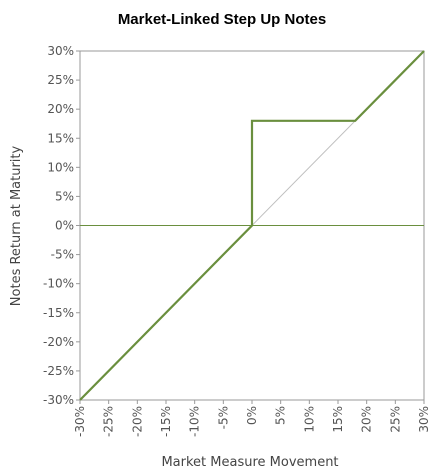  What do you see at coordinates (58, 371) in the screenshot?
I see `y-tick-label: -25%` at bounding box center [58, 371].